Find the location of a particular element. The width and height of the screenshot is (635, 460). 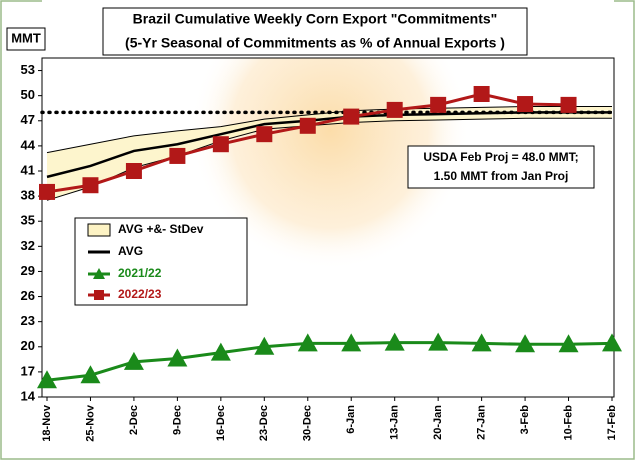

y-tick-label: 44 is located at coordinates (28, 144).